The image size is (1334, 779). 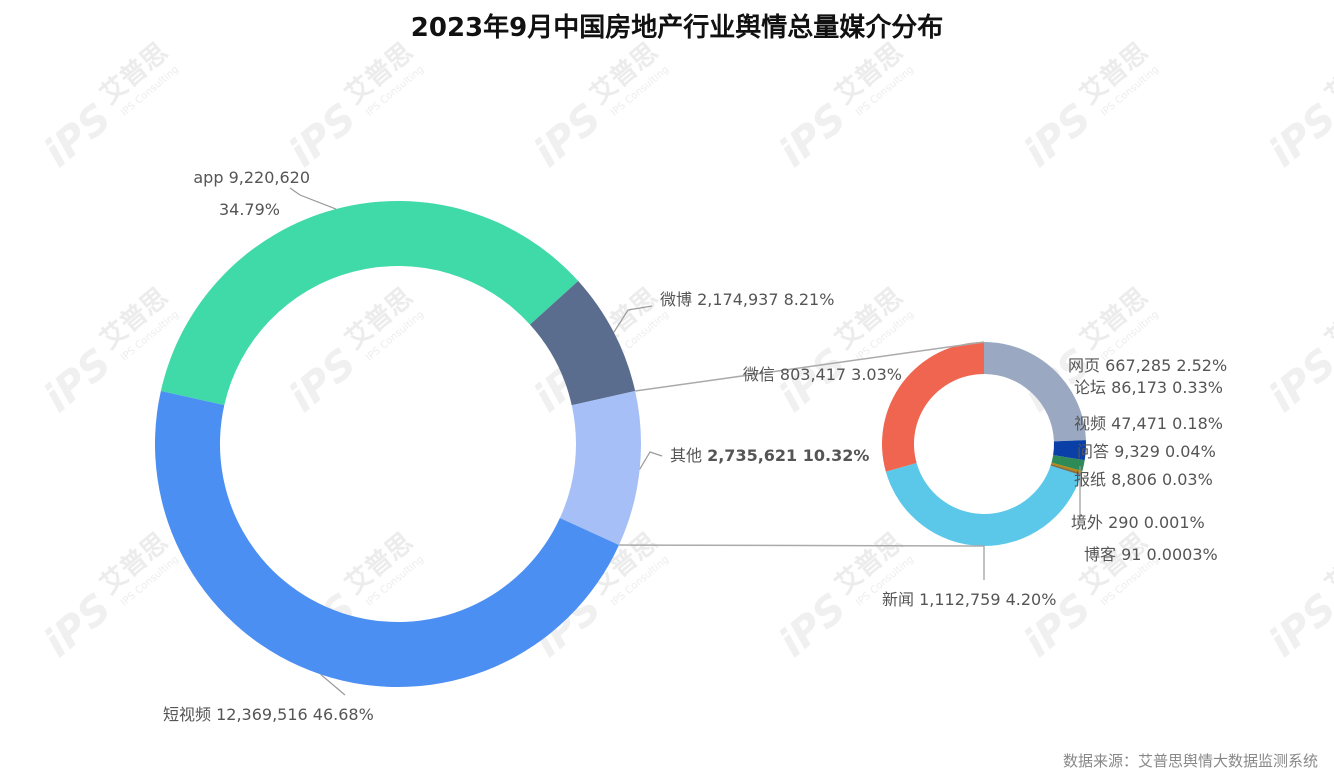 I want to click on slice-其他, so click(x=600, y=468).